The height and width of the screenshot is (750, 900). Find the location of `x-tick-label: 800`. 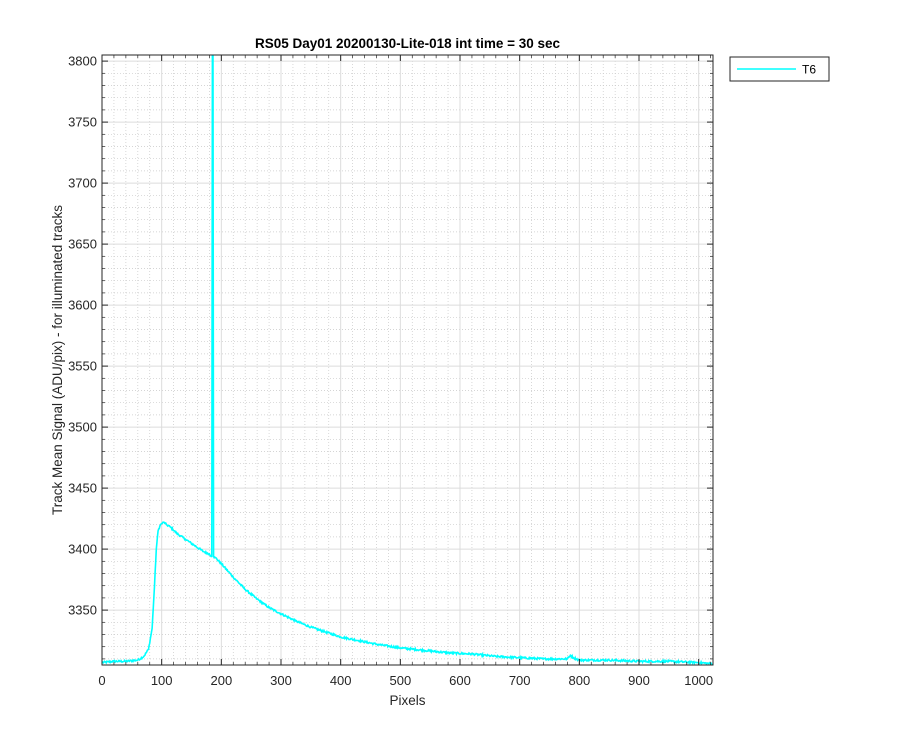

x-tick-label: 800 is located at coordinates (579, 680).